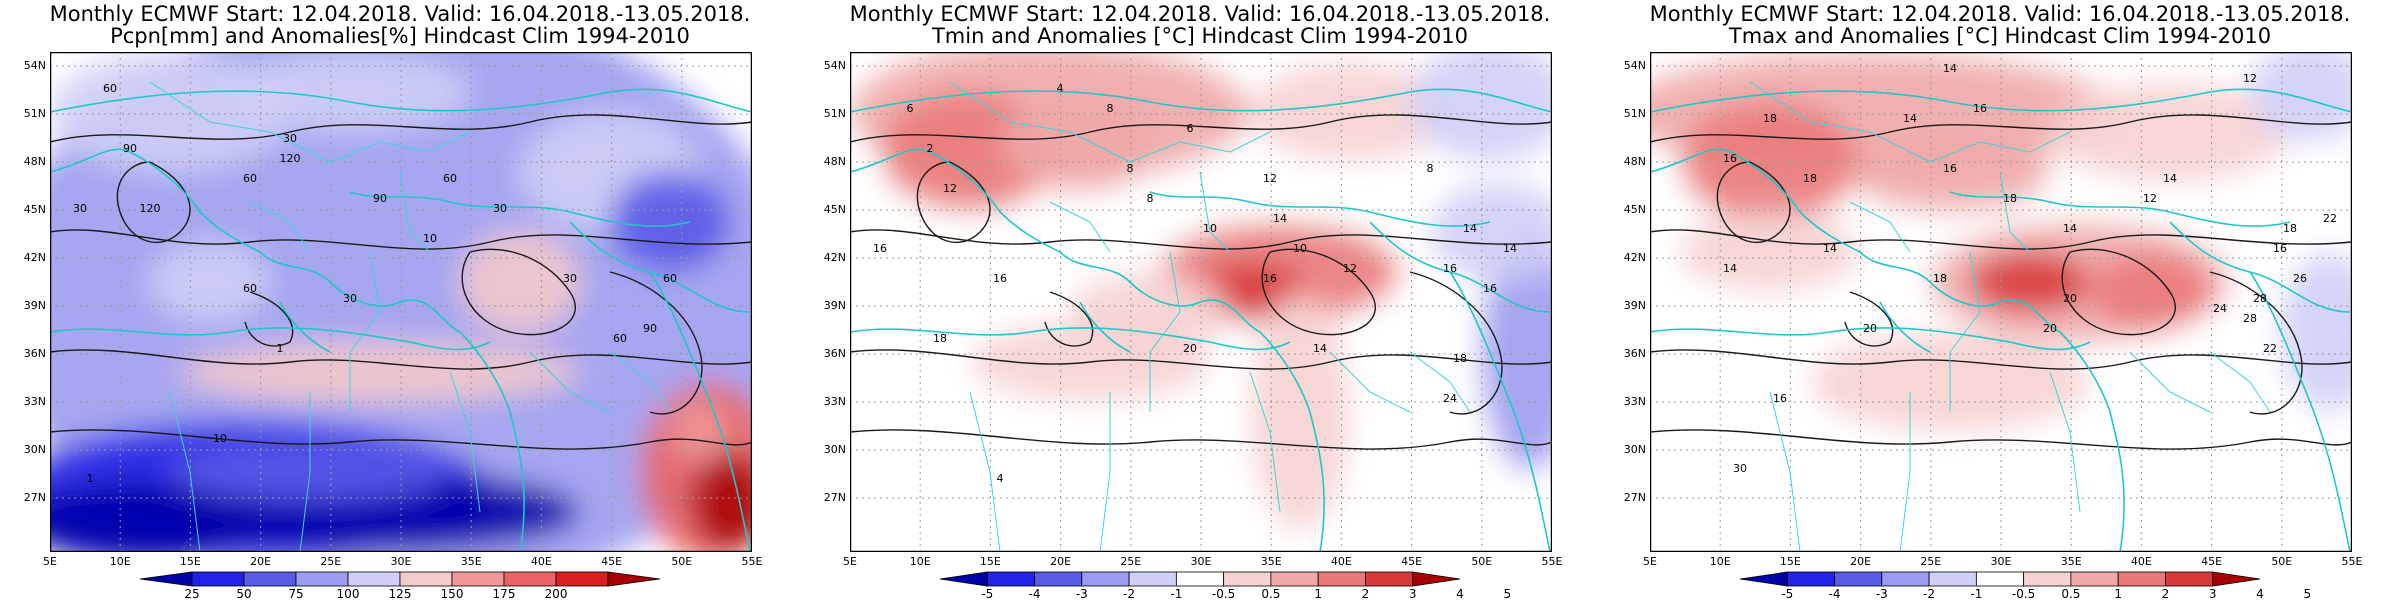  What do you see at coordinates (963, 579) in the screenshot?
I see `colorbar-arrow-low` at bounding box center [963, 579].